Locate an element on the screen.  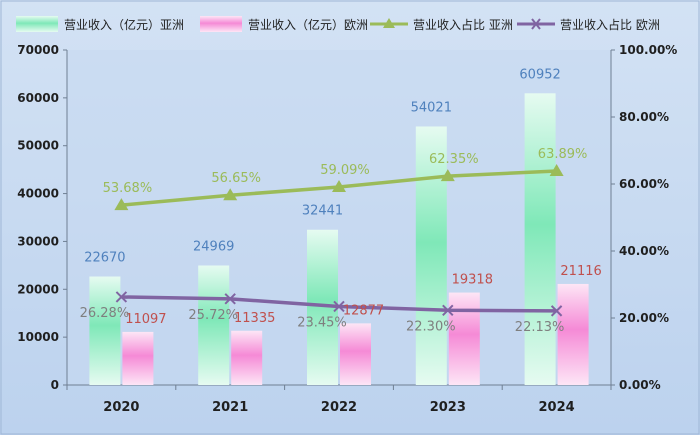
x-tick-label: 2020 is located at coordinates (121, 407).